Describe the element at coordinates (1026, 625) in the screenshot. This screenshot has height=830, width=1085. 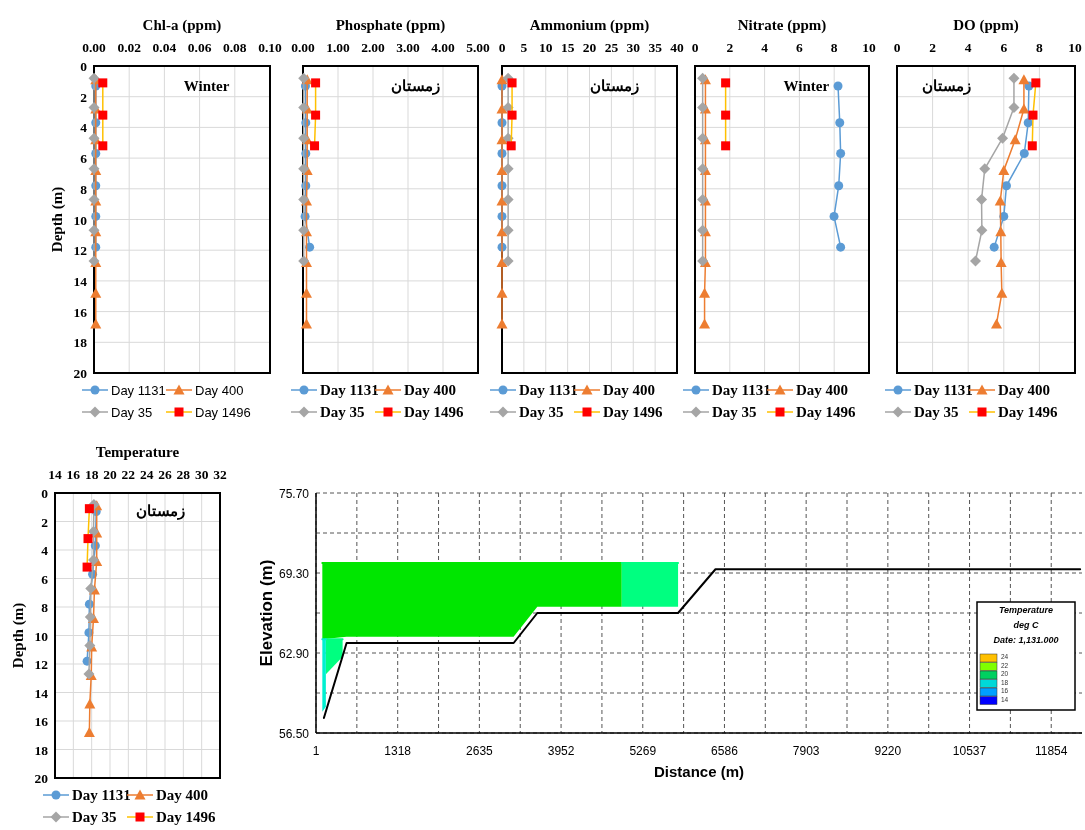
I see `legend-title: Temperature deg C Date: 1,131.000` at that location.